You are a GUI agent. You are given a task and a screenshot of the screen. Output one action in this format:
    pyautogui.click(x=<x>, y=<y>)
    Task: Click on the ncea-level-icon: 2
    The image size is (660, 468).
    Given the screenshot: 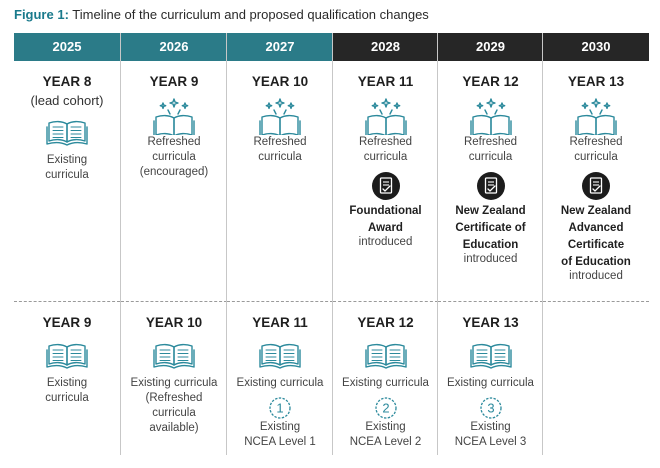 What is the action you would take?
    pyautogui.click(x=385, y=408)
    